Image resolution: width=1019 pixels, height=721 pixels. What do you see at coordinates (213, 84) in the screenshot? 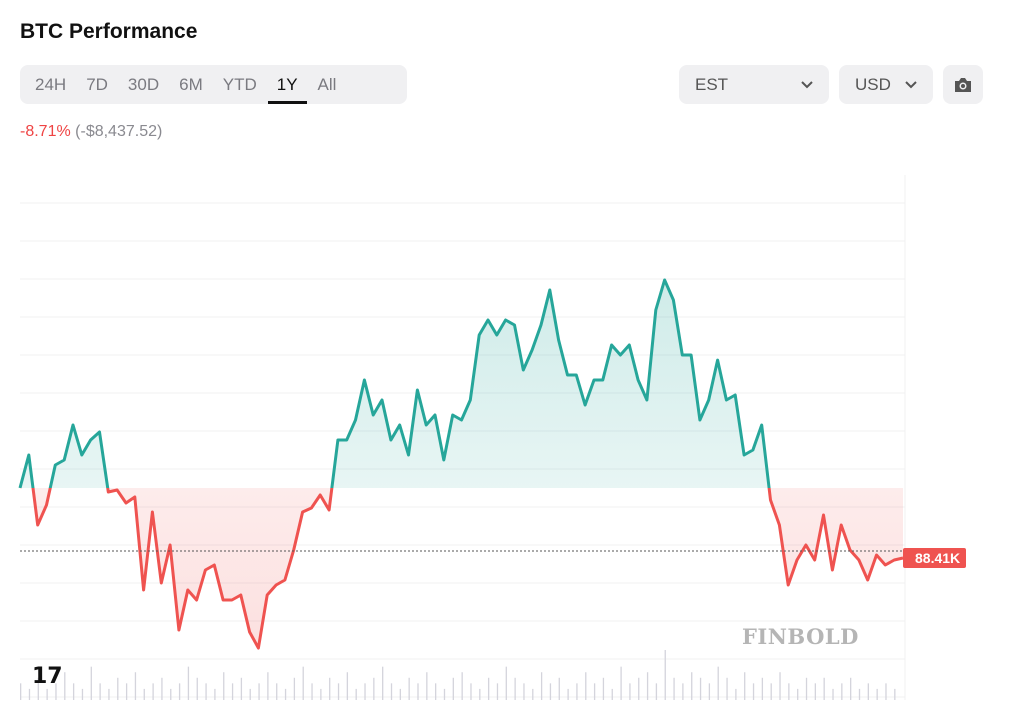
I see `range-tabs: 24H 7D 30D 6M YTD 1Y All` at bounding box center [213, 84].